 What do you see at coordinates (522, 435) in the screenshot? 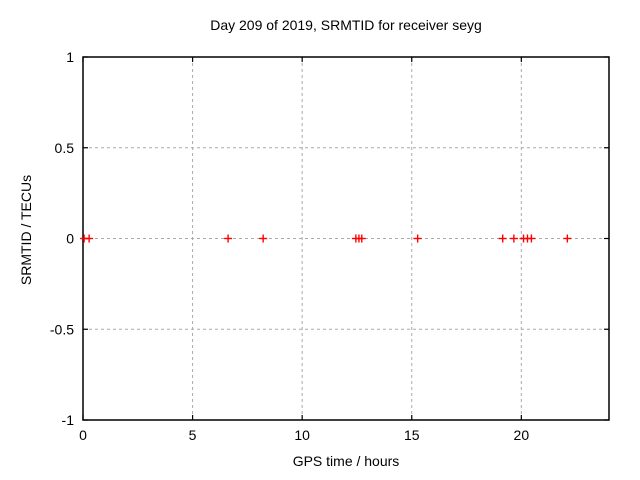
I see `x-tick-label-20: 20` at bounding box center [522, 435].